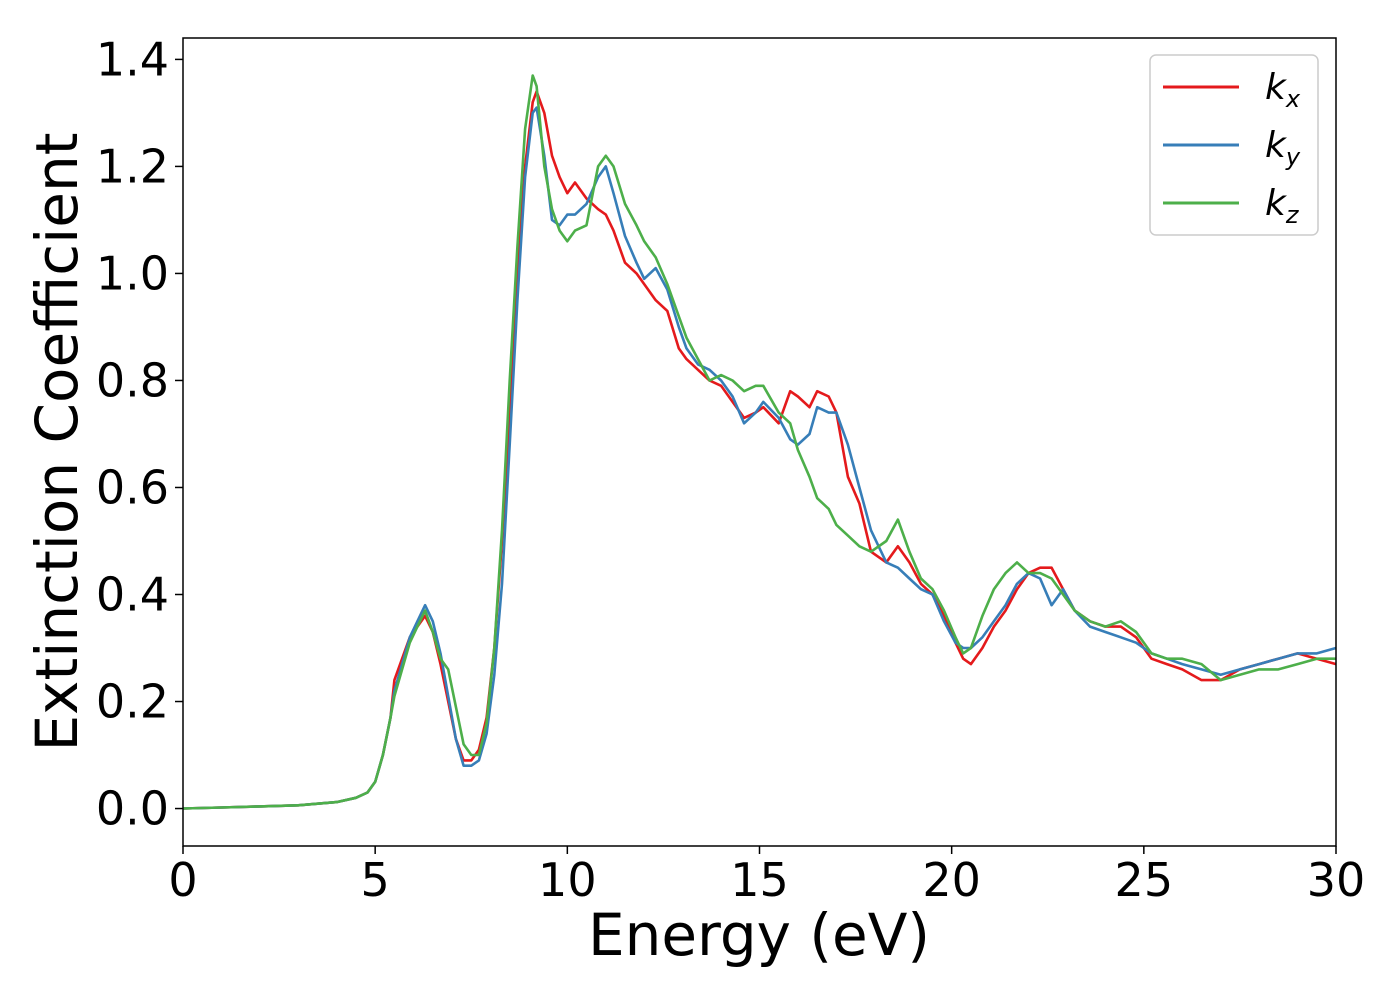 Image resolution: width=1400 pixels, height=1000 pixels. What do you see at coordinates (132, 487) in the screenshot?
I see `y-tick-label: 0.6` at bounding box center [132, 487].